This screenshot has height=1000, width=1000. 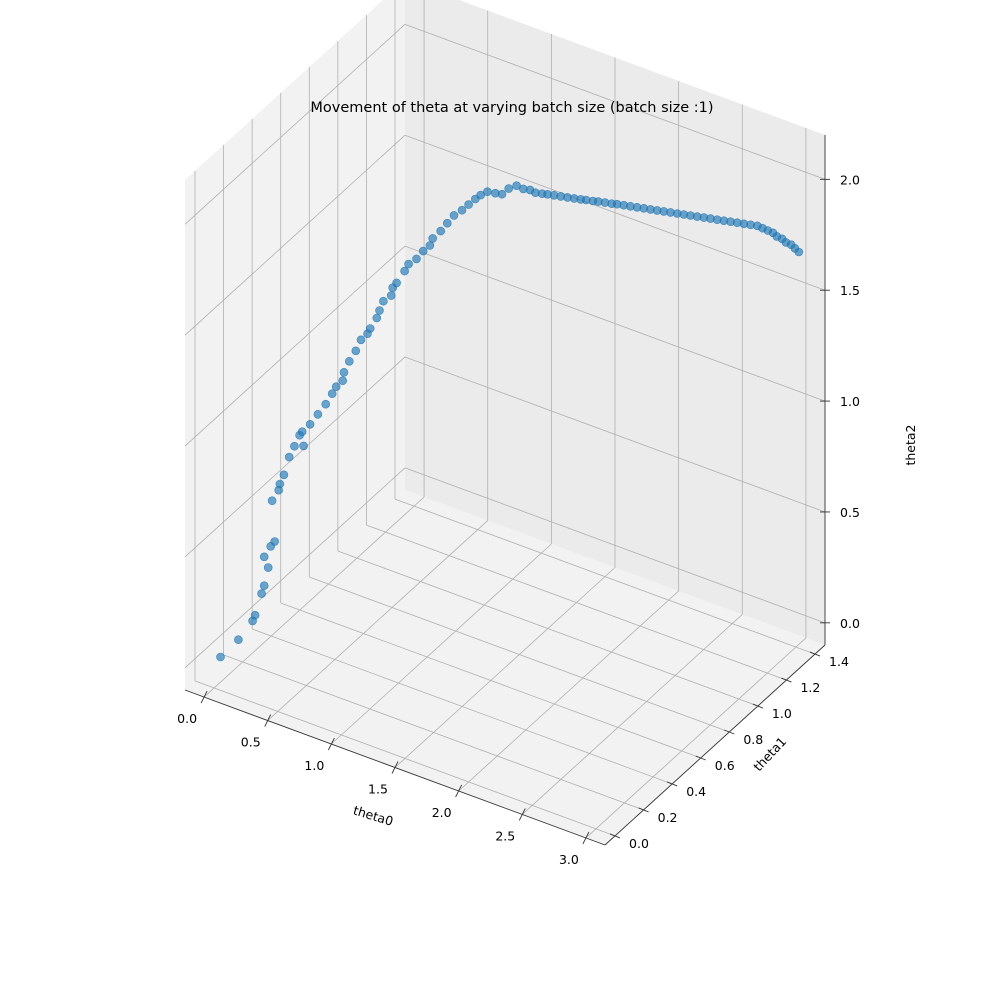 I want to click on x-axis-label: theta0, so click(x=374, y=816).